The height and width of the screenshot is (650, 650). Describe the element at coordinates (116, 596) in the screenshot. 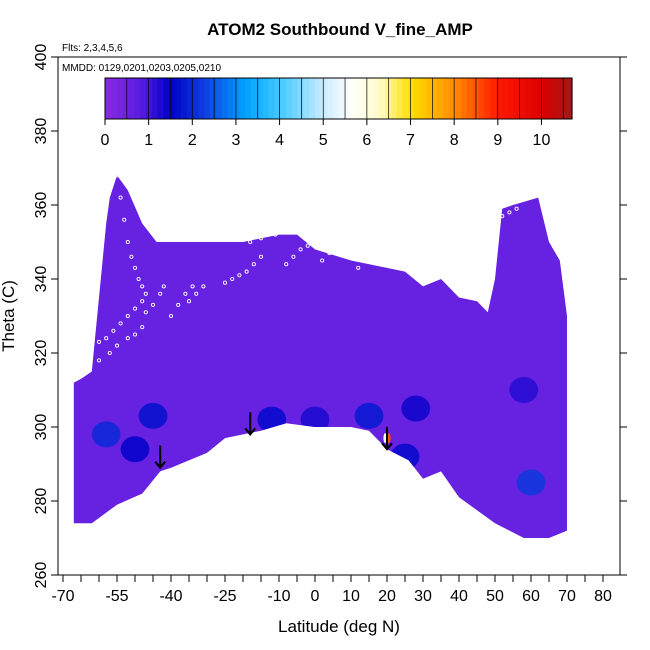

I see `x-tick-label: -55` at that location.